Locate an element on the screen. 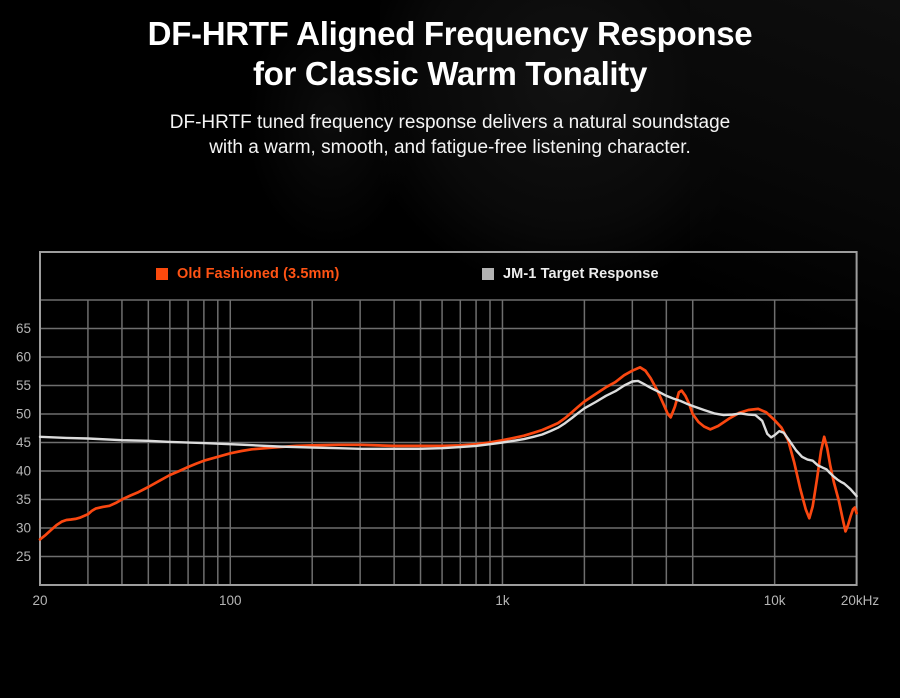 The width and height of the screenshot is (900, 698). legend-label-jm1-target: JM-1 Target Response is located at coordinates (581, 274).